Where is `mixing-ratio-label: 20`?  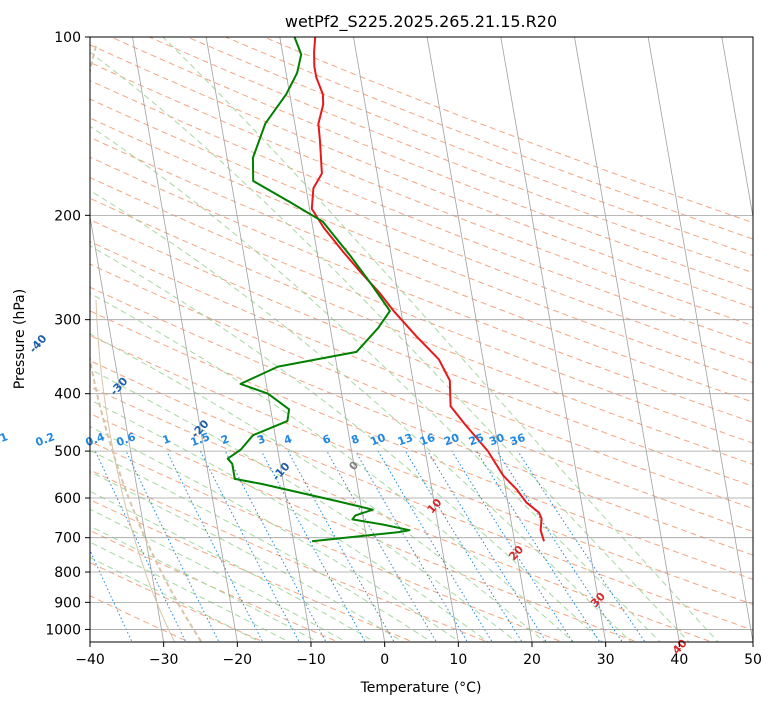
mixing-ratio-label: 20 is located at coordinates (451, 440).